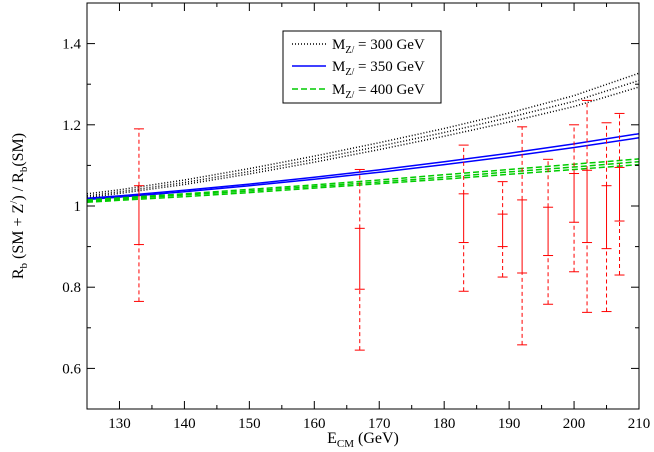  What do you see at coordinates (509, 424) in the screenshot?
I see `x-tick-label: 190` at bounding box center [509, 424].